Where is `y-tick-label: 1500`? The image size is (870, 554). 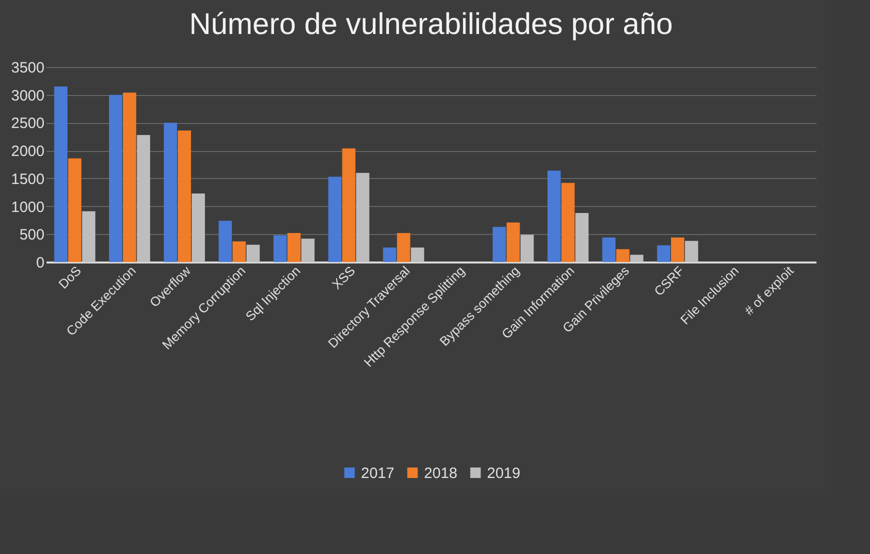
y-tick-label: 1500 is located at coordinates (27, 179).